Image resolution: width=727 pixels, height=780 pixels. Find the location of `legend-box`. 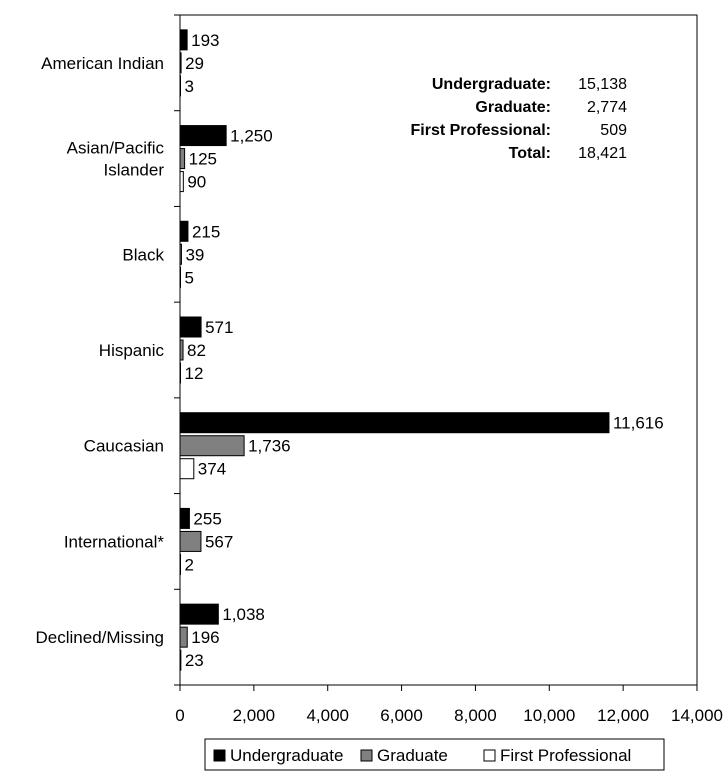

legend-box is located at coordinates (434, 754).